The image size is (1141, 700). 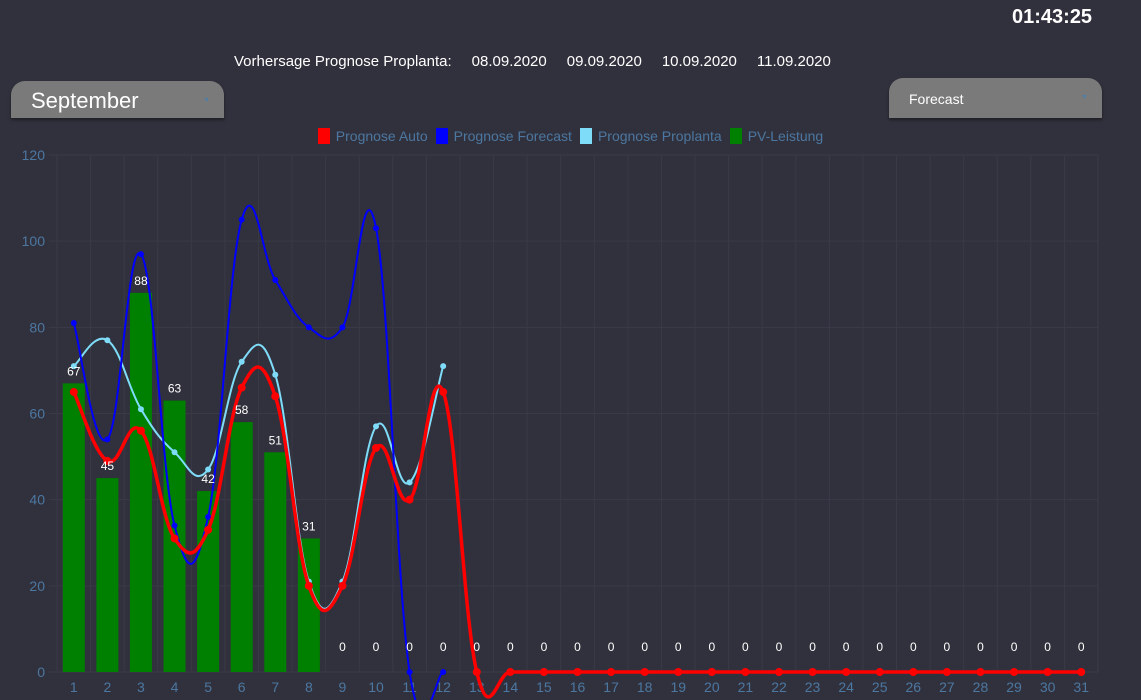 I want to click on series-line-prognose-proplanta, so click(x=259, y=473).